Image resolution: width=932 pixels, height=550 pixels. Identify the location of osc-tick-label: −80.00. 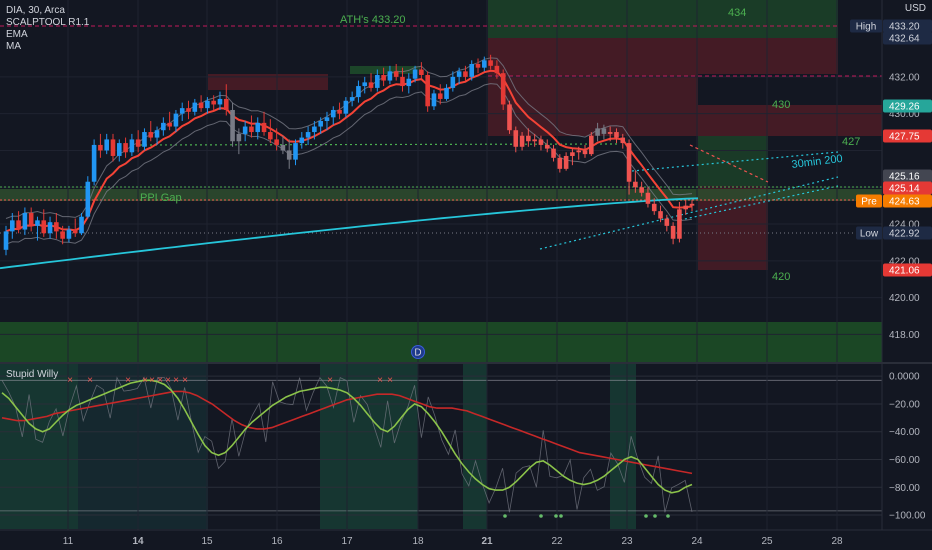
(904, 488).